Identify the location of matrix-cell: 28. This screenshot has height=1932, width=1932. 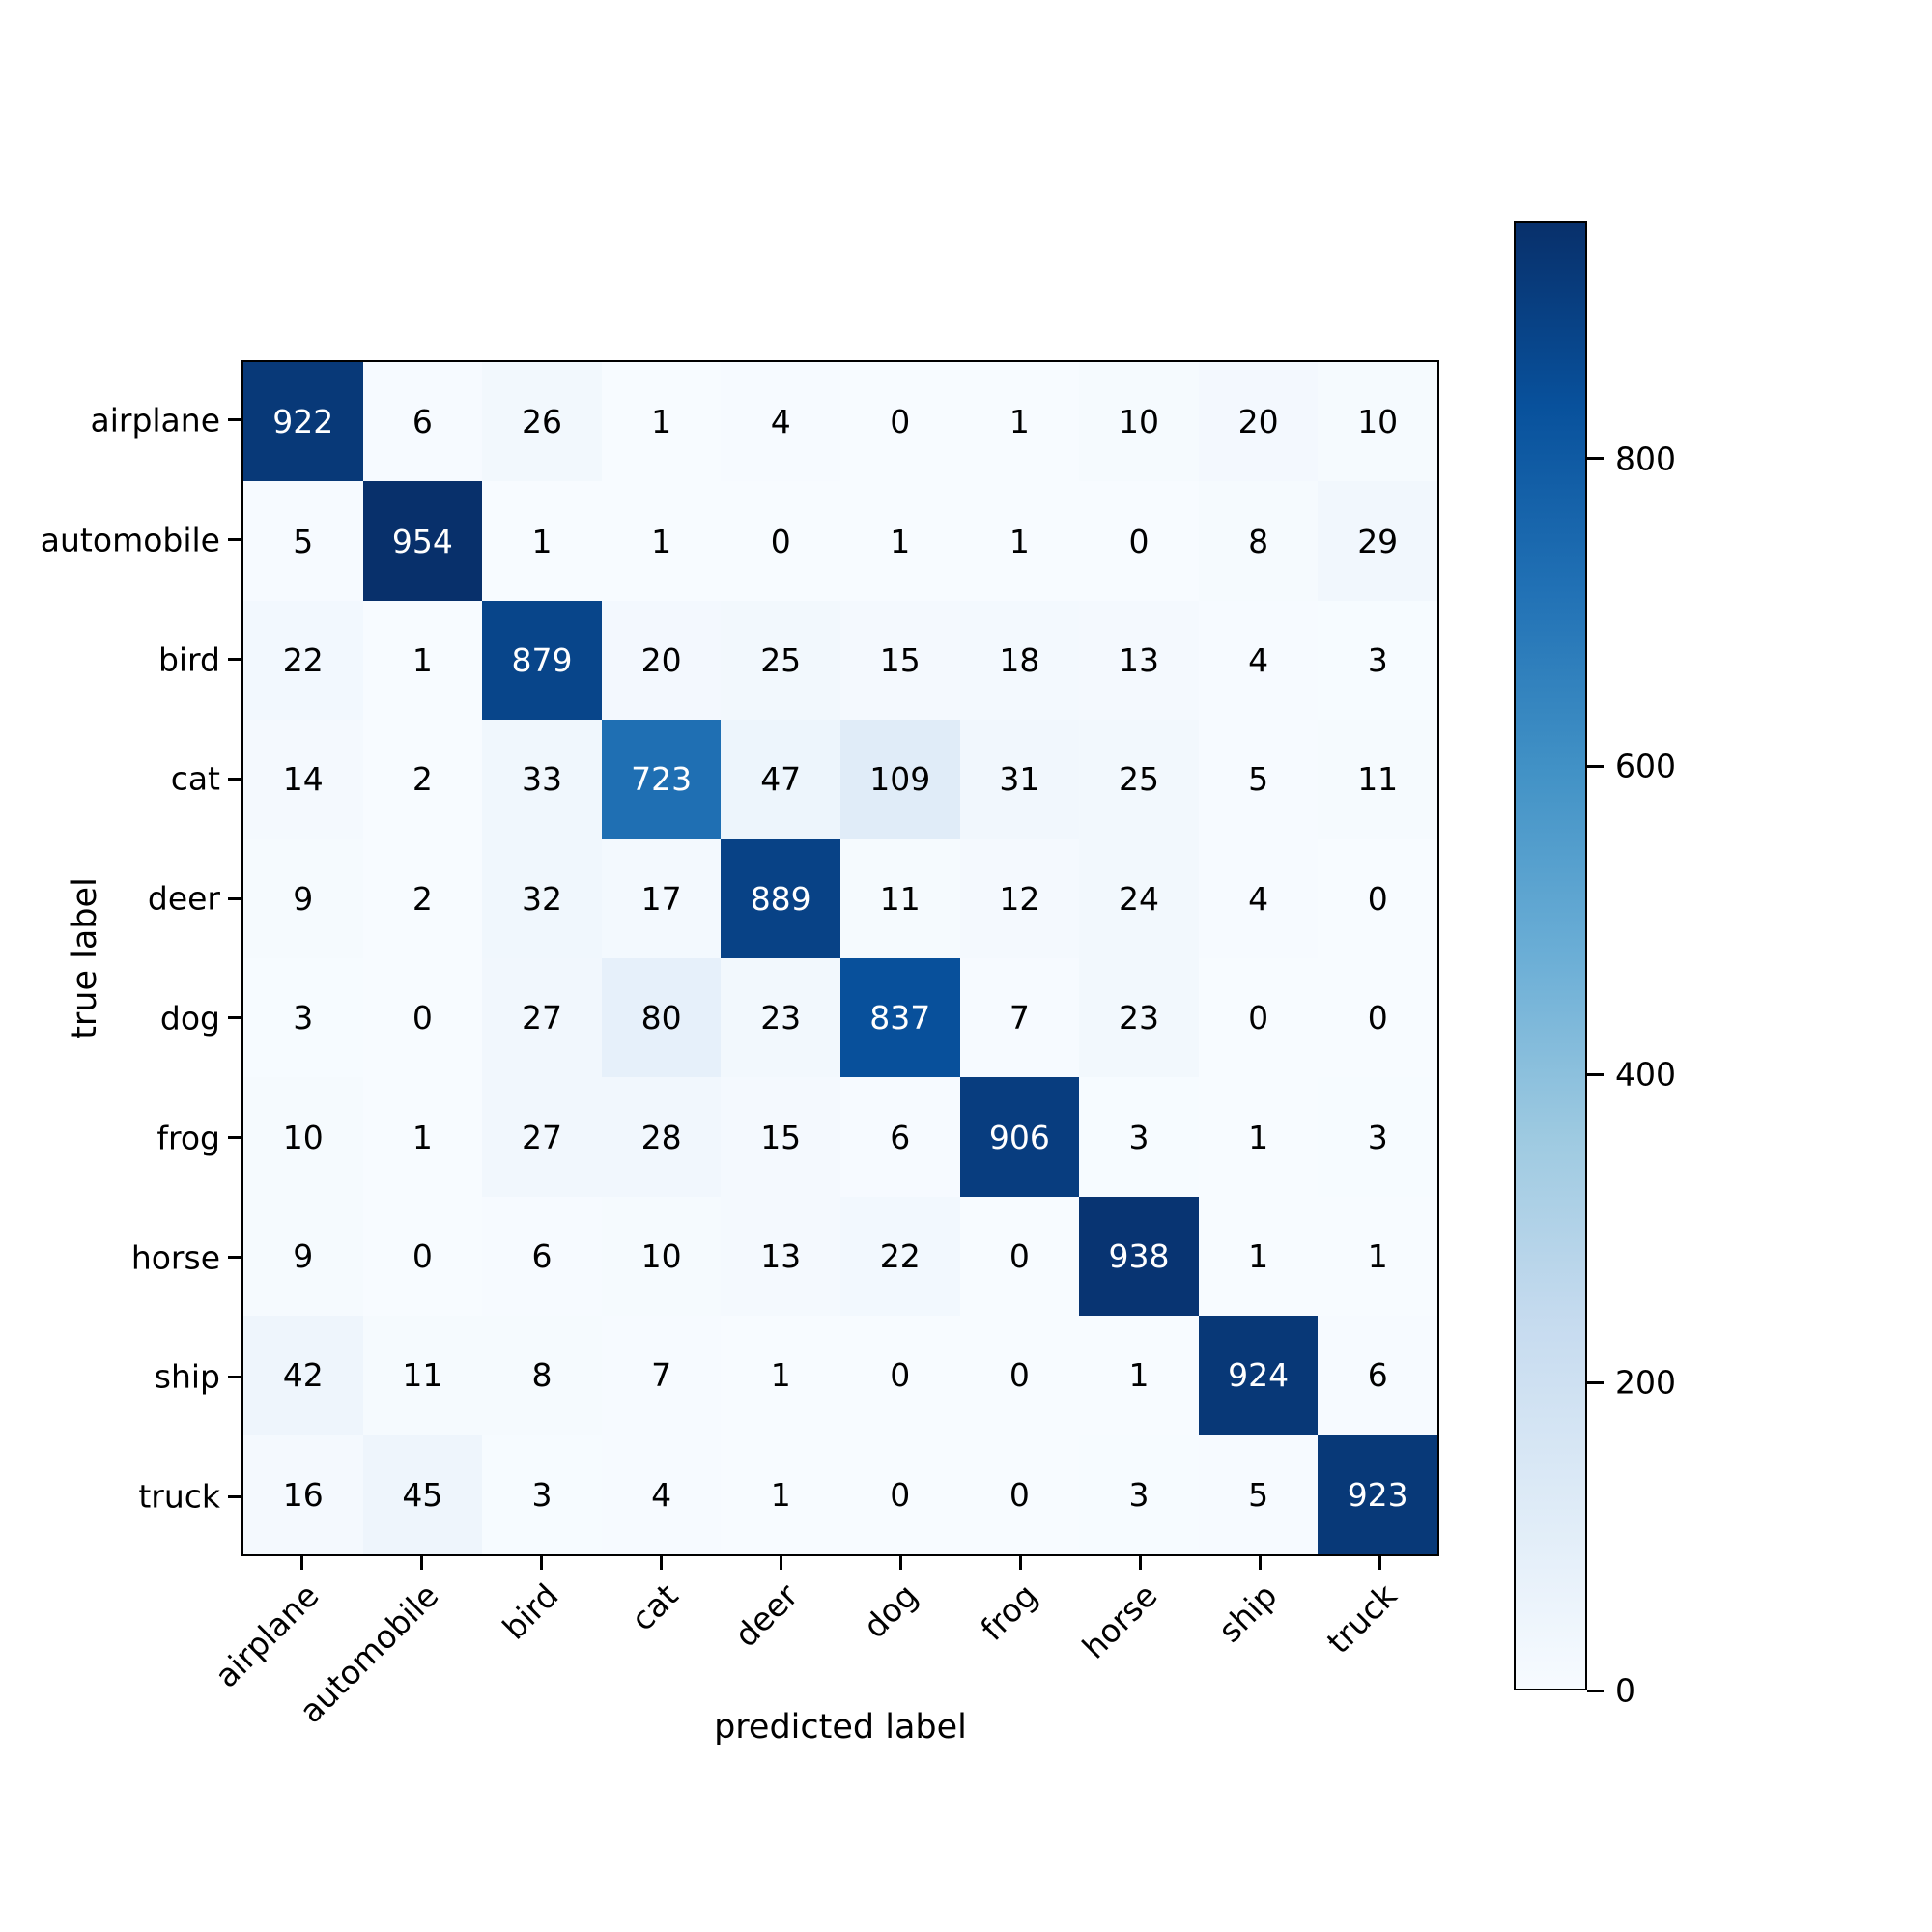
(661, 1137).